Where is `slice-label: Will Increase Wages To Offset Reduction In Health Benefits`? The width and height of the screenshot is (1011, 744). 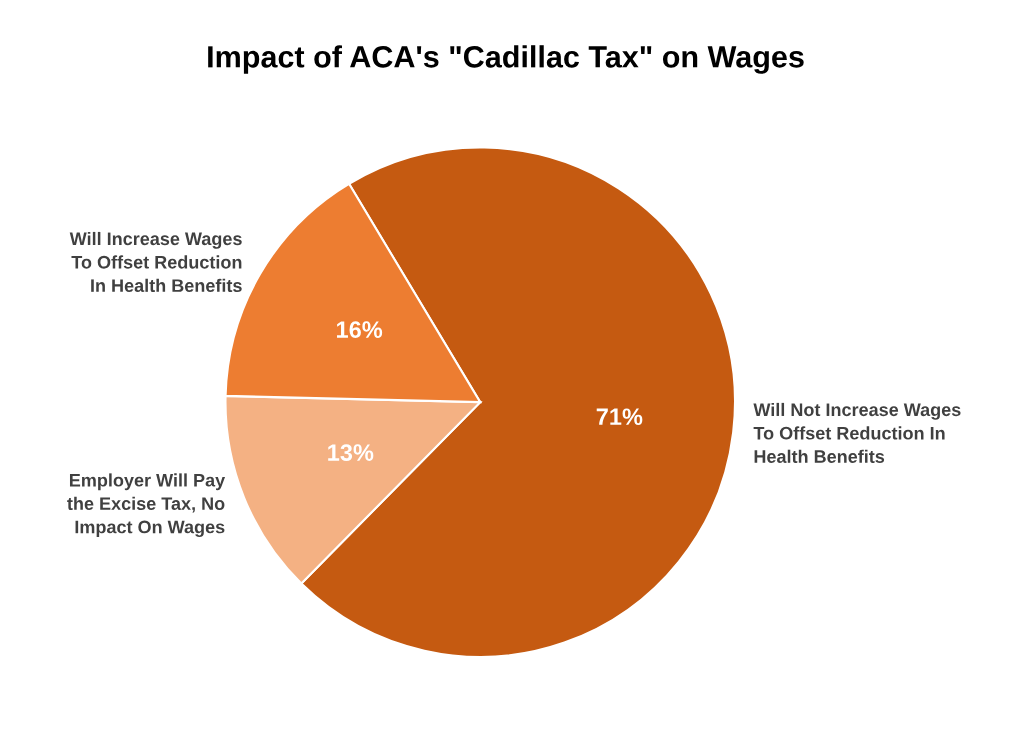 slice-label: Will Increase Wages To Offset Reduction In Health Benefits is located at coordinates (155, 262).